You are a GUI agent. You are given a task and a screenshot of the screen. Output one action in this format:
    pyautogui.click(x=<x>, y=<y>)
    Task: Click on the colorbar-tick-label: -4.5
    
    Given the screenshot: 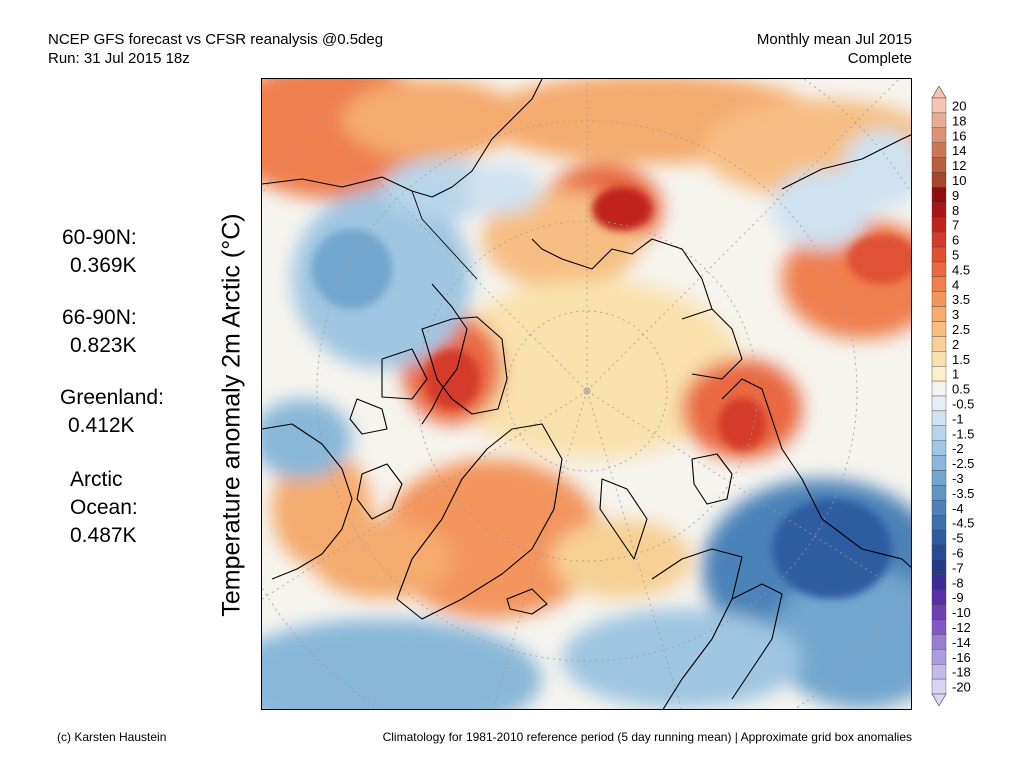 What is the action you would take?
    pyautogui.click(x=963, y=523)
    